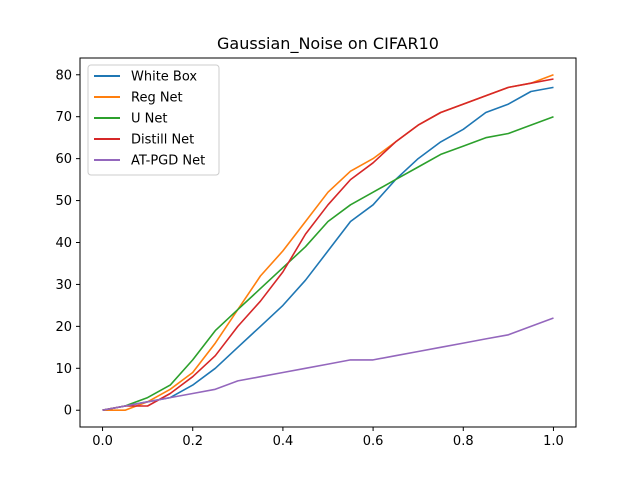 This screenshot has height=480, width=640. What do you see at coordinates (63, 285) in the screenshot?
I see `y-tick-label: 30` at bounding box center [63, 285].